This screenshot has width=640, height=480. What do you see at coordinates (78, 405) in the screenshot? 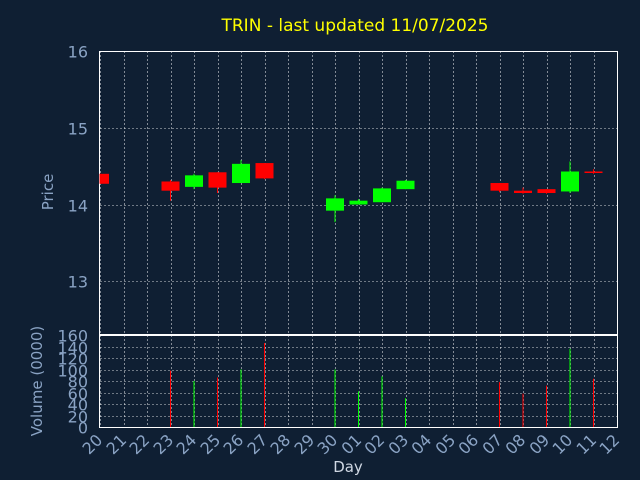
I see `volume-y-tick-label: 40` at bounding box center [78, 405].